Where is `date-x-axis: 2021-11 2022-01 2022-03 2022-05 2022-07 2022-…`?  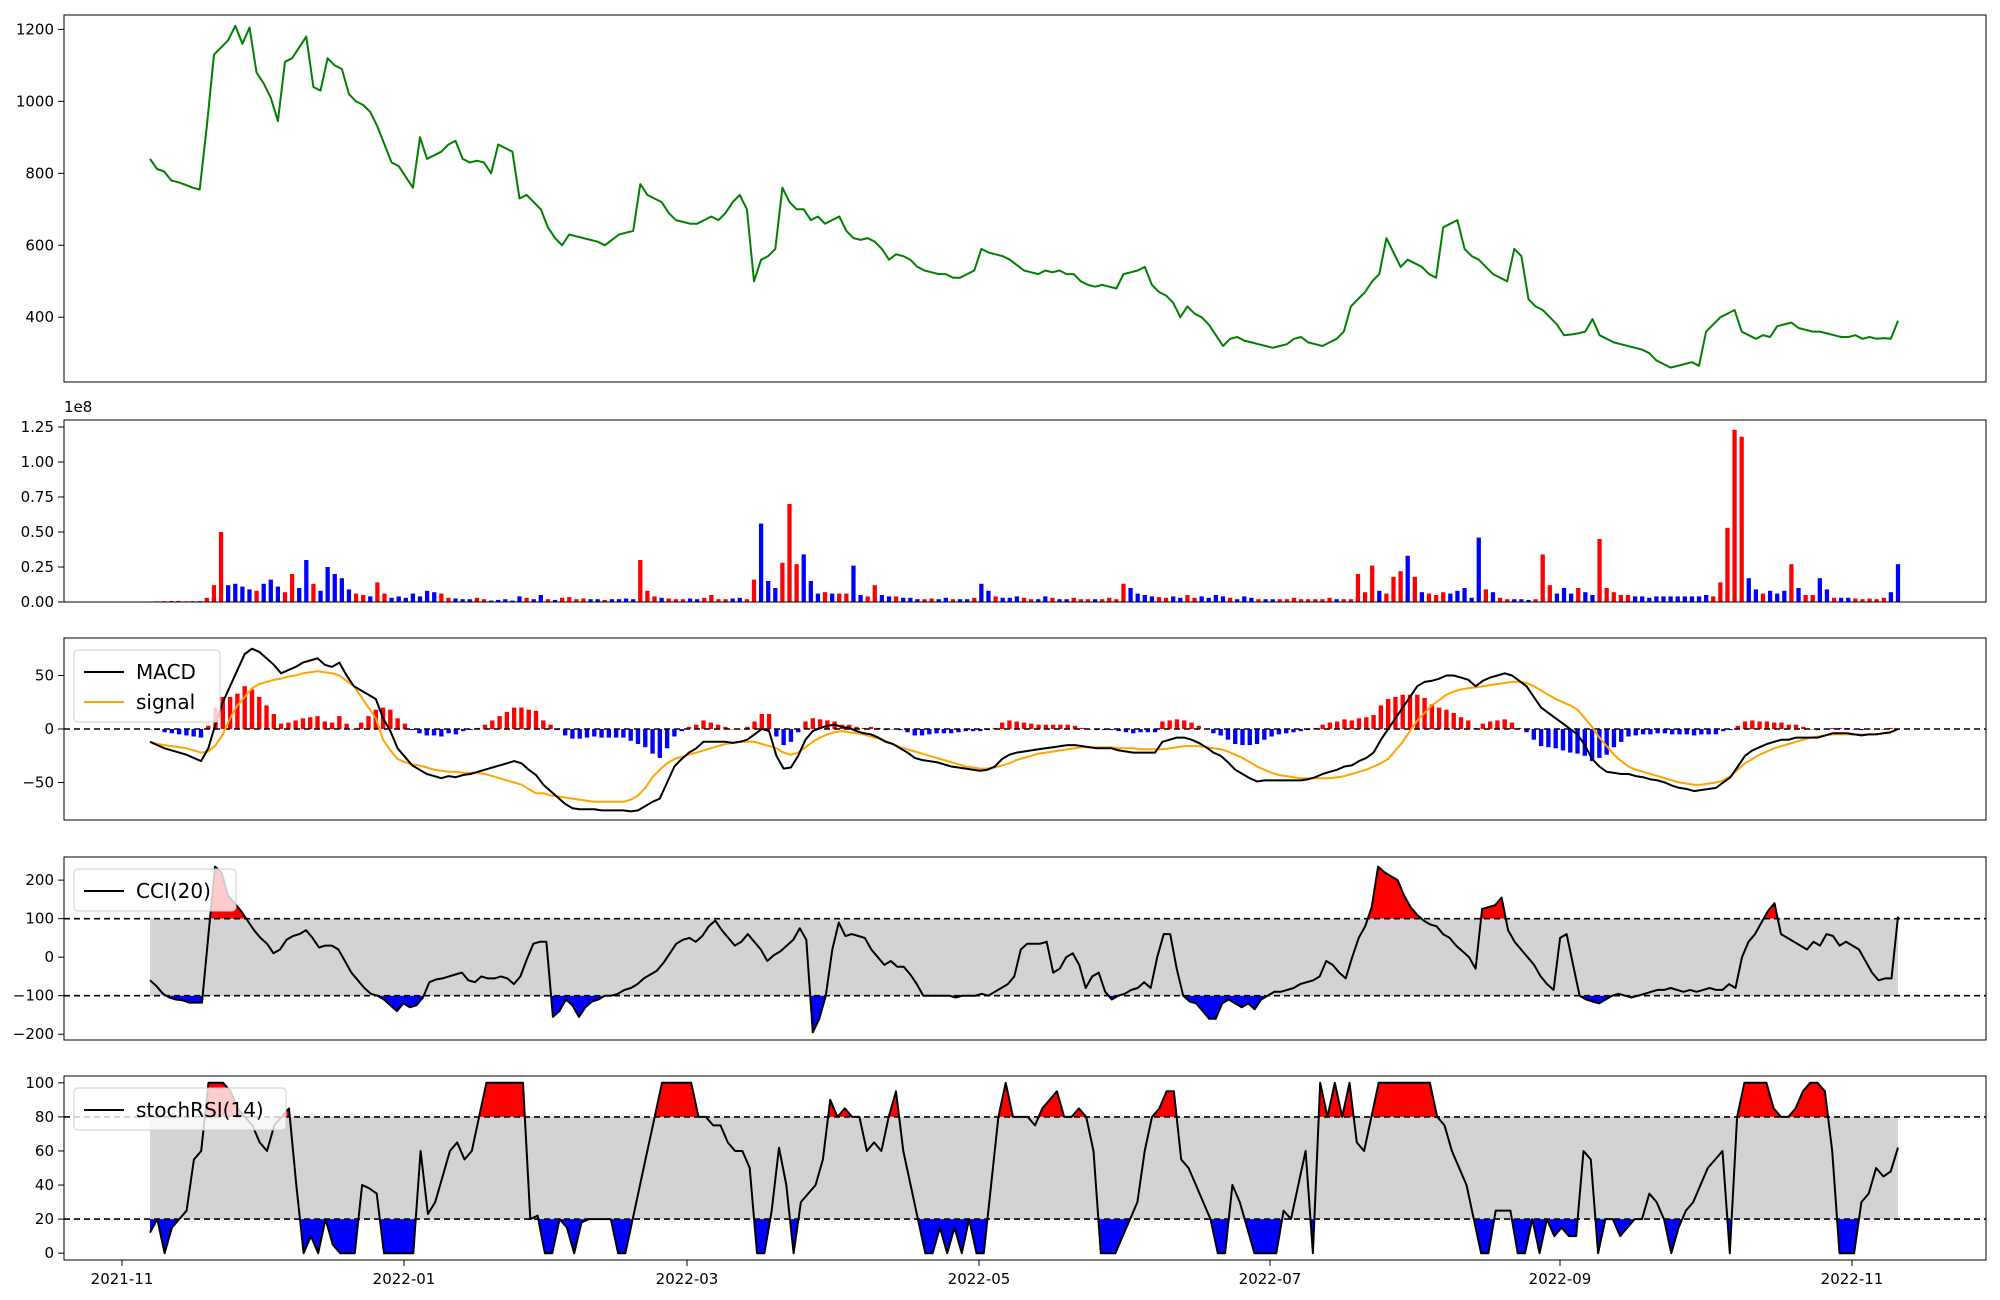
date-x-axis: 2021-11 2022-01 2022-03 2022-05 2022-07 2022-… is located at coordinates (987, 1274).